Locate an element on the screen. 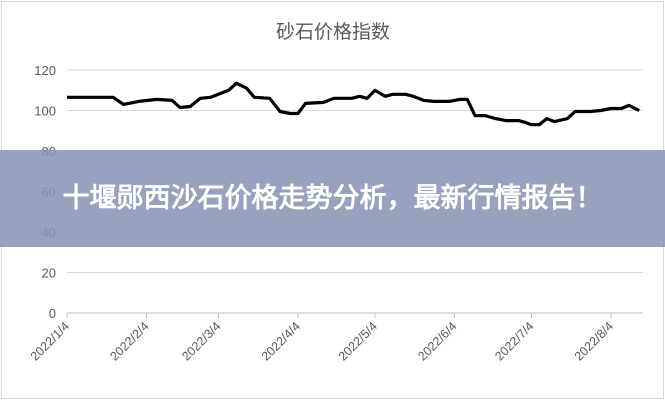 This screenshot has height=400, width=665. chart-title: 砂石价格指数 is located at coordinates (333, 32).